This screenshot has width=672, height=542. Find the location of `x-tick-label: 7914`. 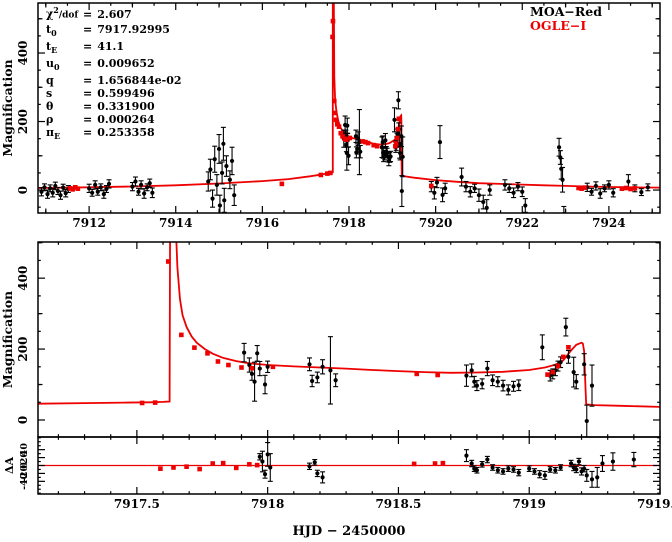

x-tick-label: 7914 is located at coordinates (175, 223).